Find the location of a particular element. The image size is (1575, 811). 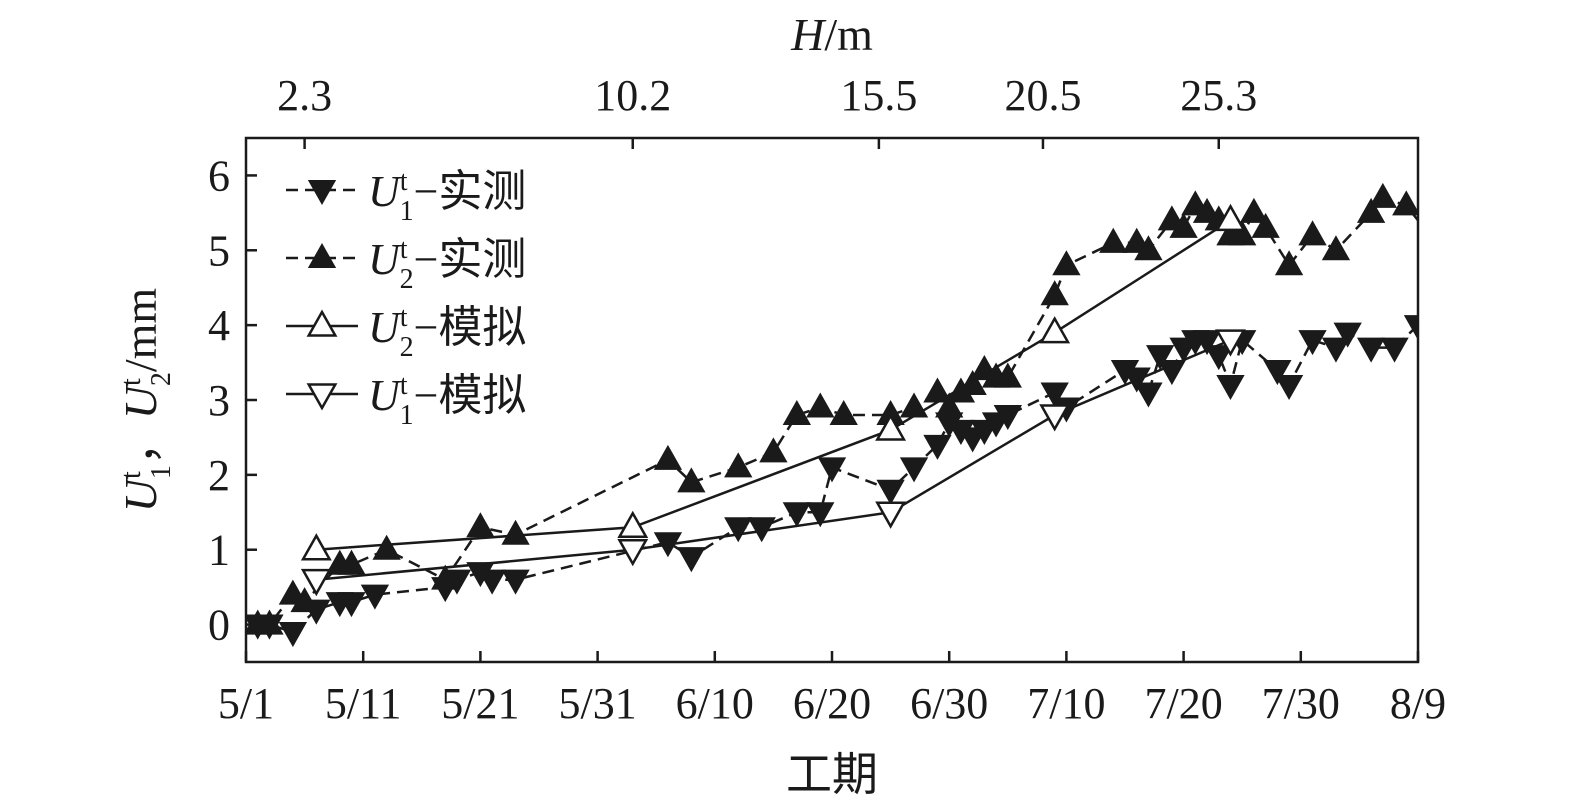

legend-label: Ut 1−实测 is located at coordinates (447, 196).